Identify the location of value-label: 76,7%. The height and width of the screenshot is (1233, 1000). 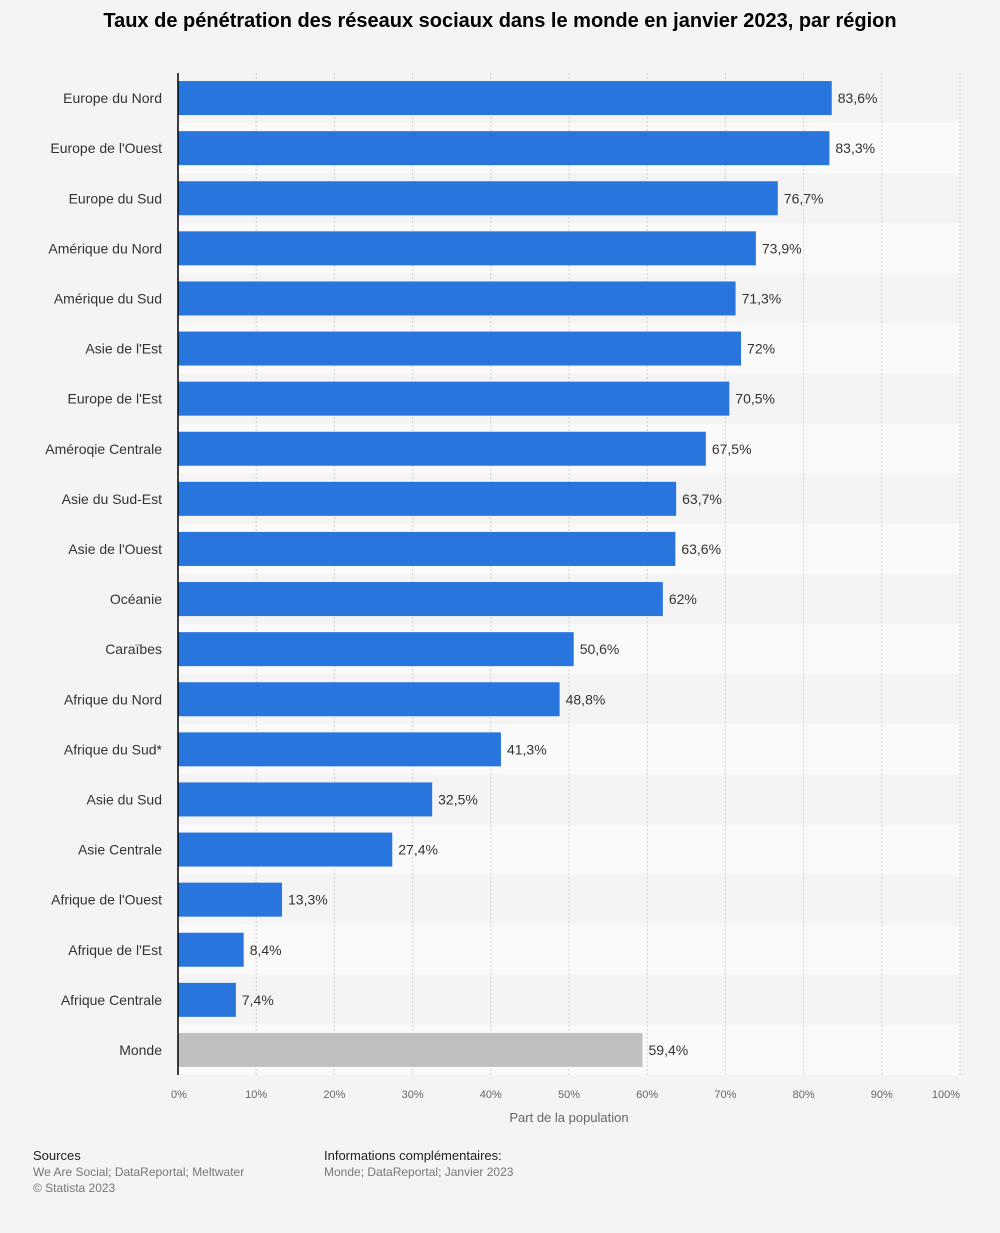
(804, 198).